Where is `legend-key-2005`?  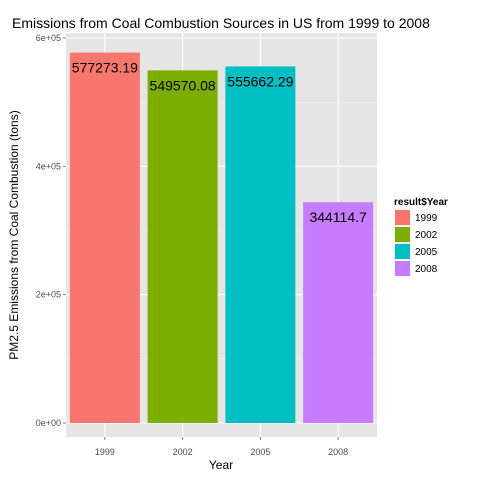 legend-key-2005 is located at coordinates (402, 251).